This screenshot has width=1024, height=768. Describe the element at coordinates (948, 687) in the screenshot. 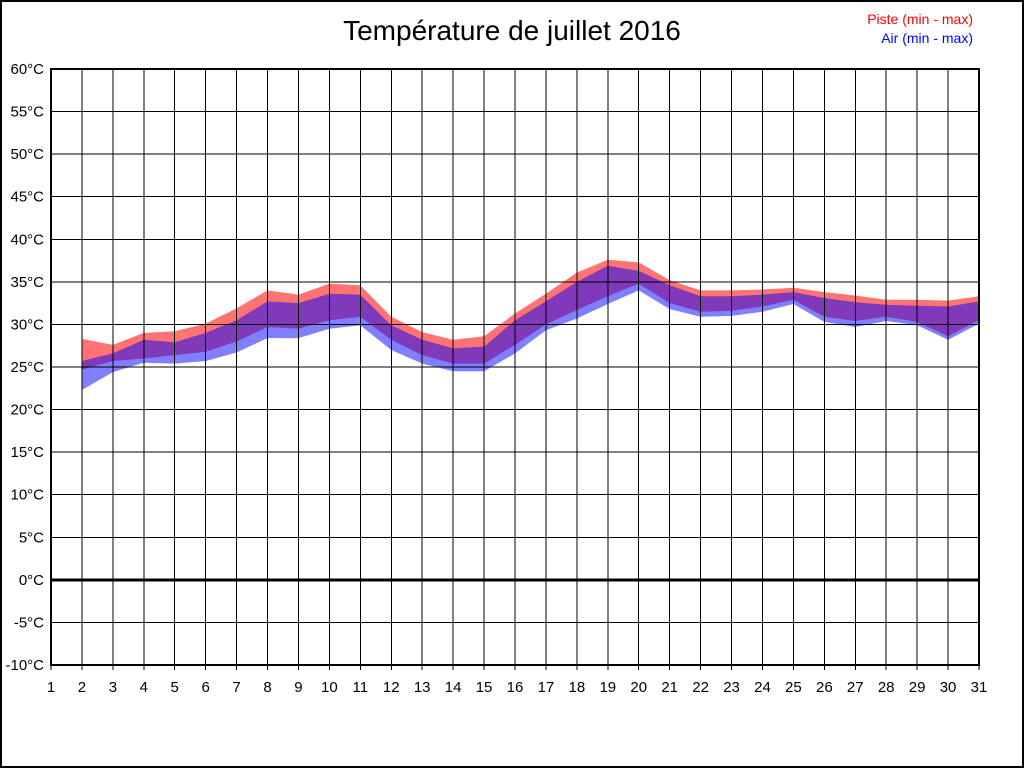

I see `x-tick-label: 30` at that location.